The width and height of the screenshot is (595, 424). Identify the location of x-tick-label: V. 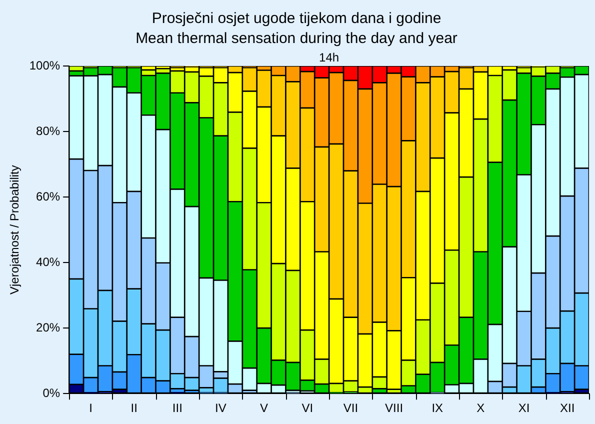
(264, 408).